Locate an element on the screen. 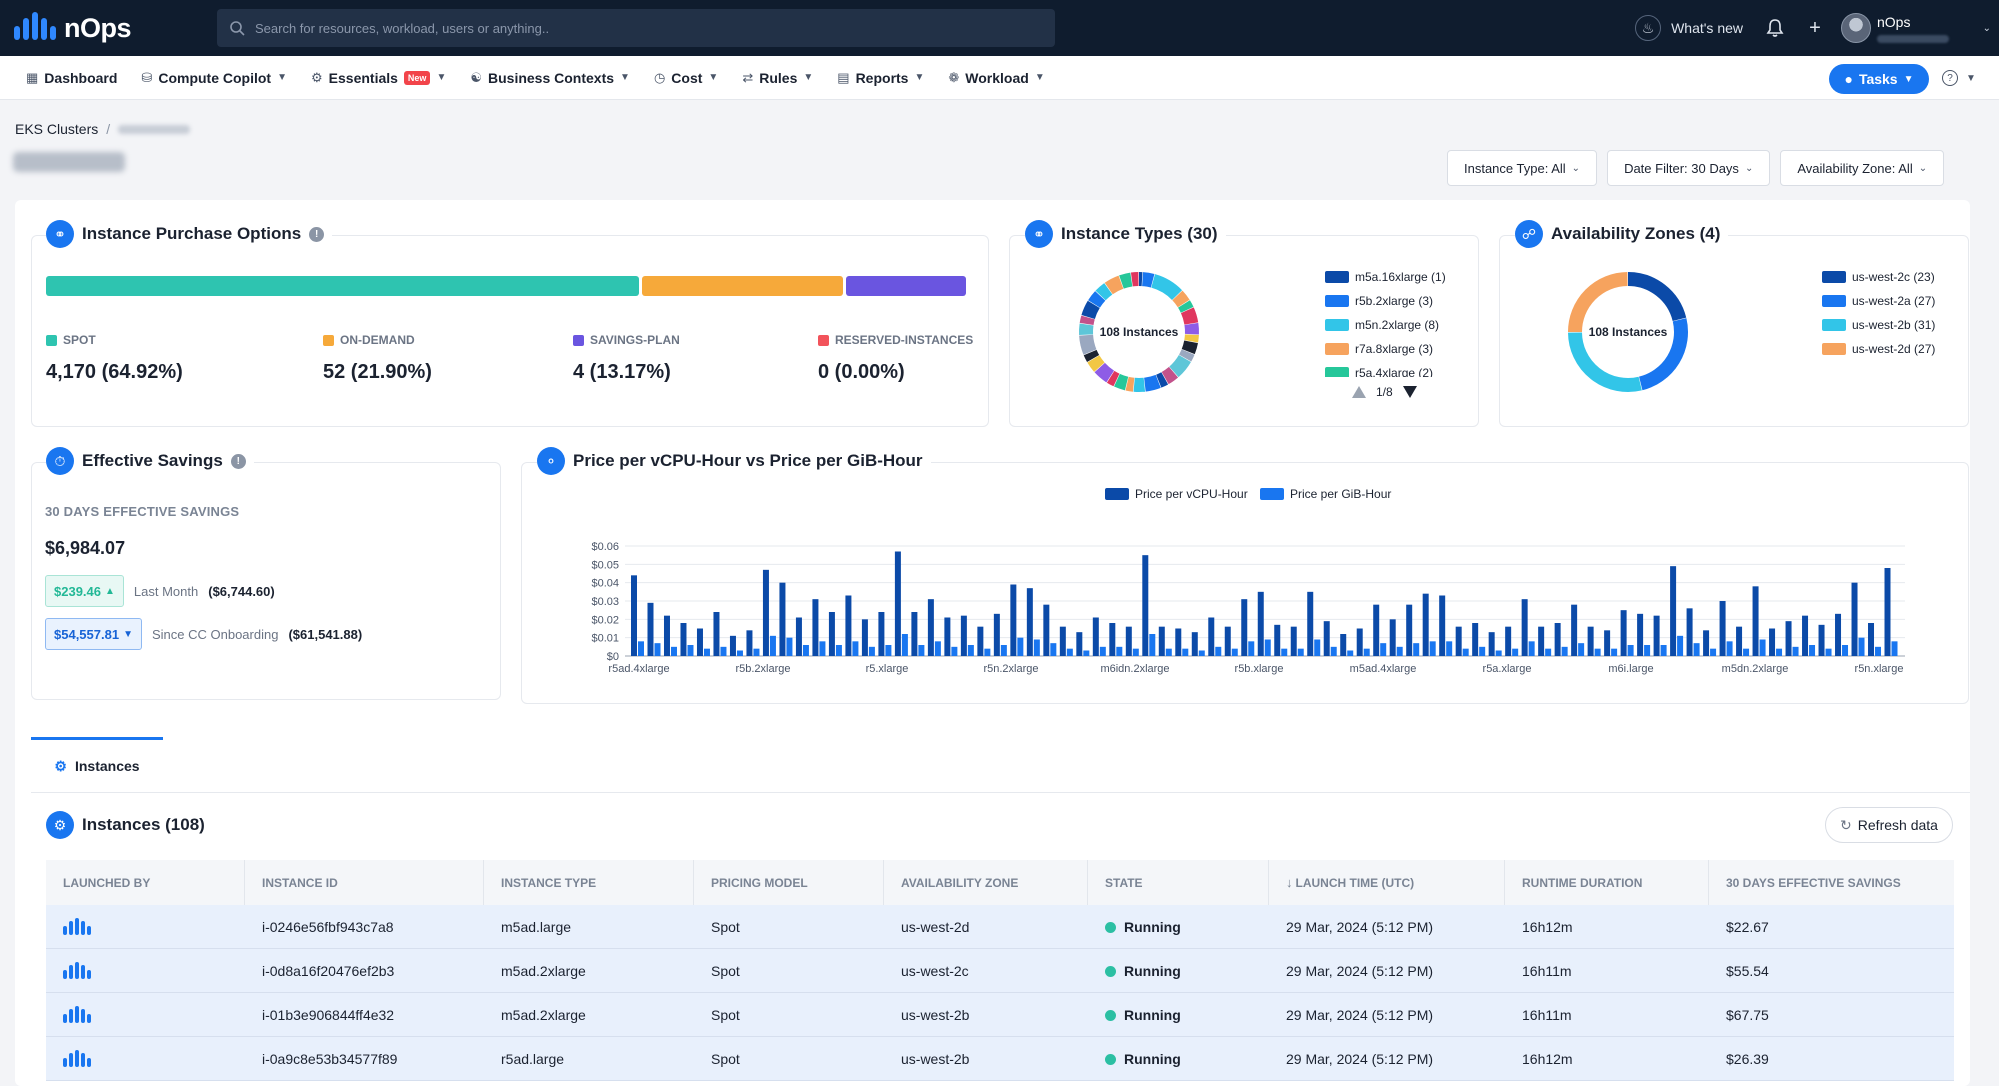  column-header: ↓ LAUNCH TIME (UTC) is located at coordinates (1387, 882).